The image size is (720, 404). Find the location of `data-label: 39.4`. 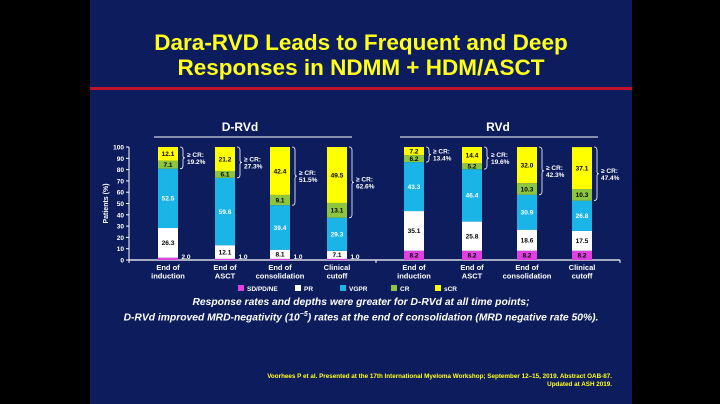

data-label: 39.4 is located at coordinates (280, 228).